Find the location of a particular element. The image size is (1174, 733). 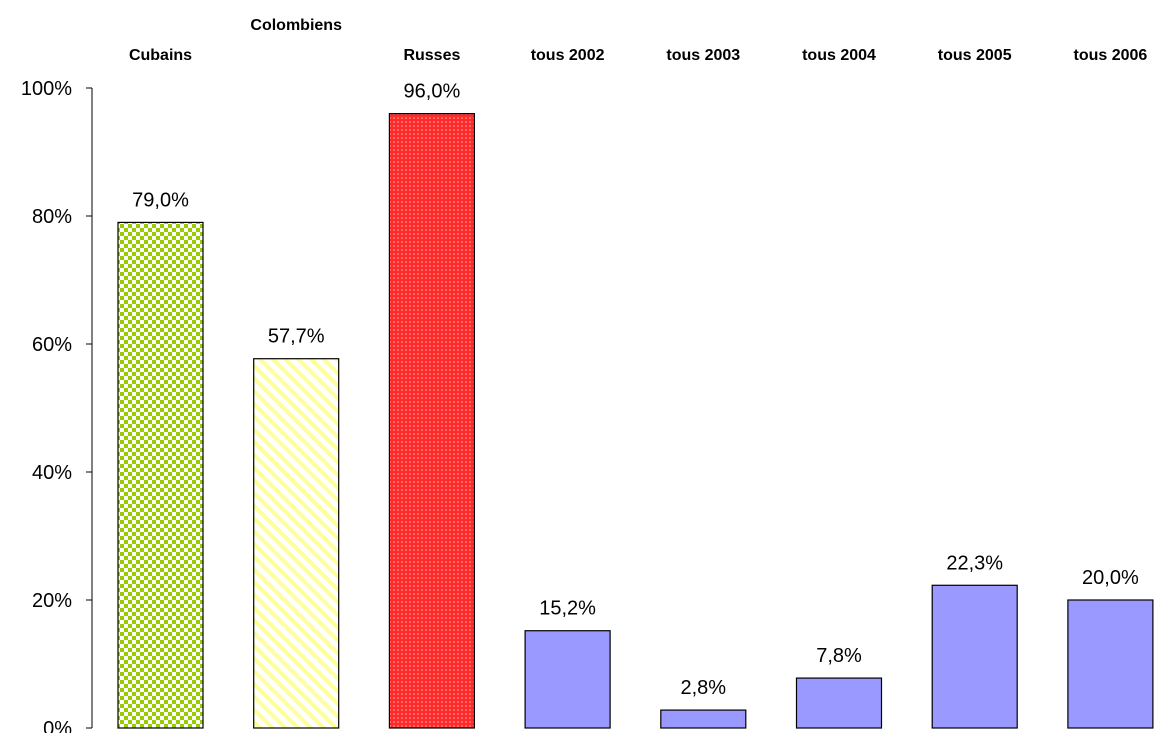

y-tick-label: 80% is located at coordinates (52, 217).